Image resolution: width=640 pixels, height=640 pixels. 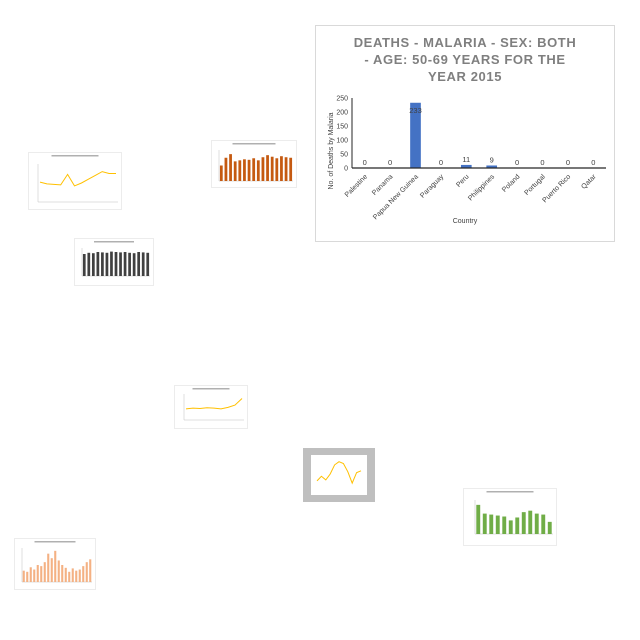 What do you see at coordinates (511, 183) in the screenshot?
I see `x-tick-label: Poland` at bounding box center [511, 183].